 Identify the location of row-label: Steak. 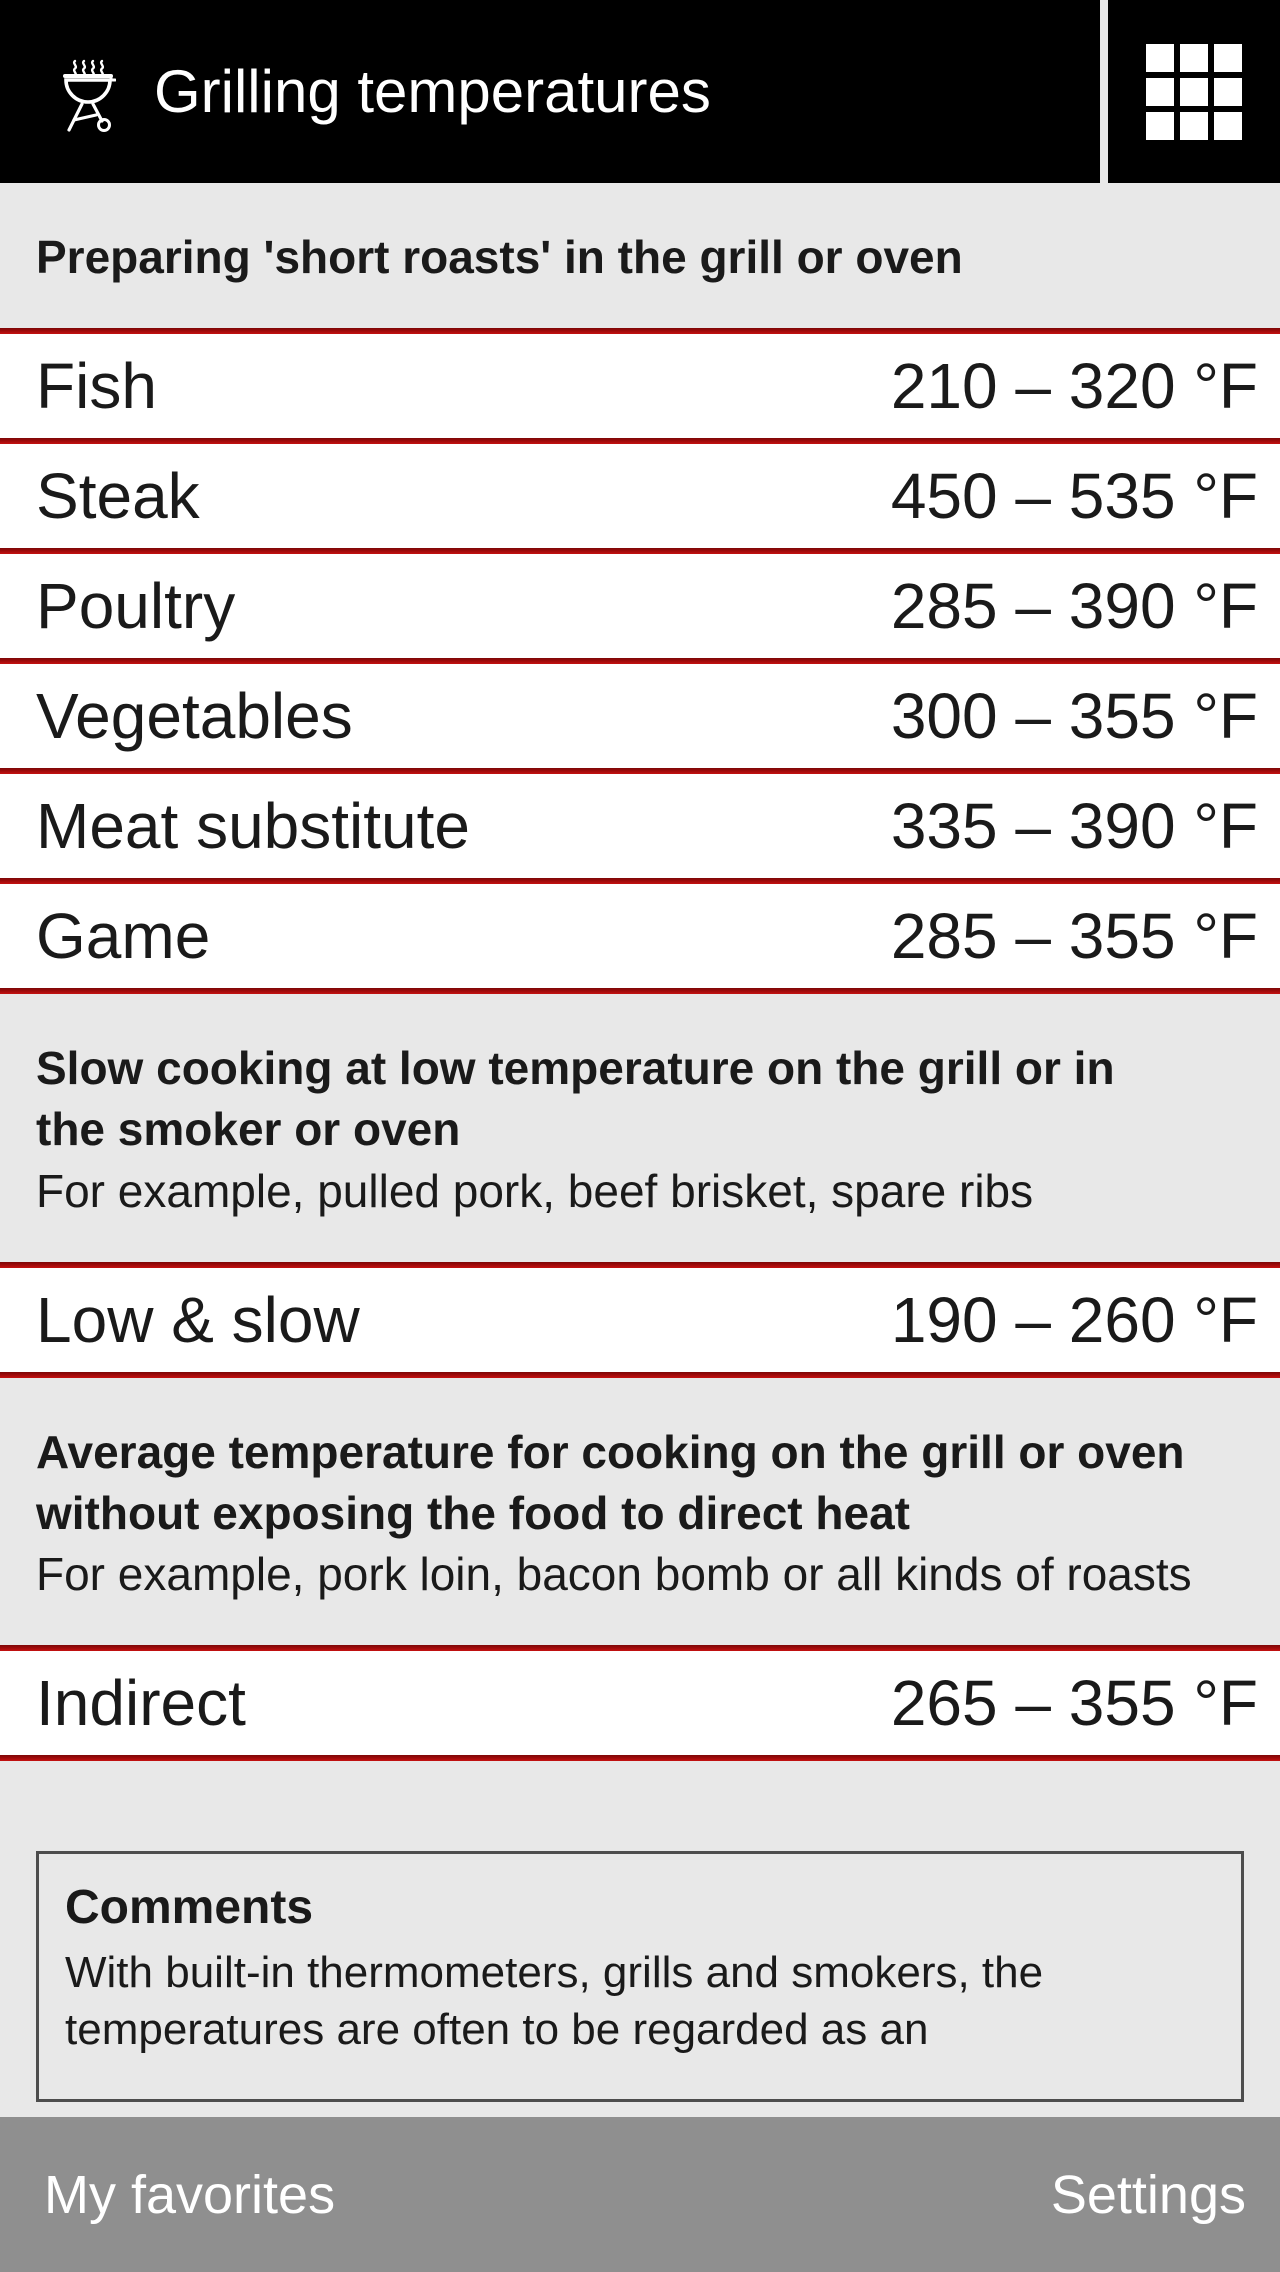
(118, 496).